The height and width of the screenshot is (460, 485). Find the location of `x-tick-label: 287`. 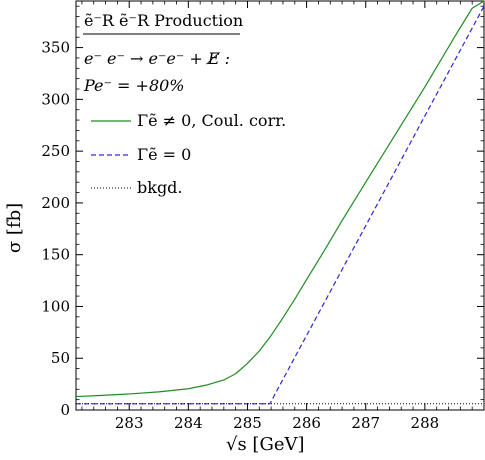

x-tick-label: 287 is located at coordinates (365, 423).